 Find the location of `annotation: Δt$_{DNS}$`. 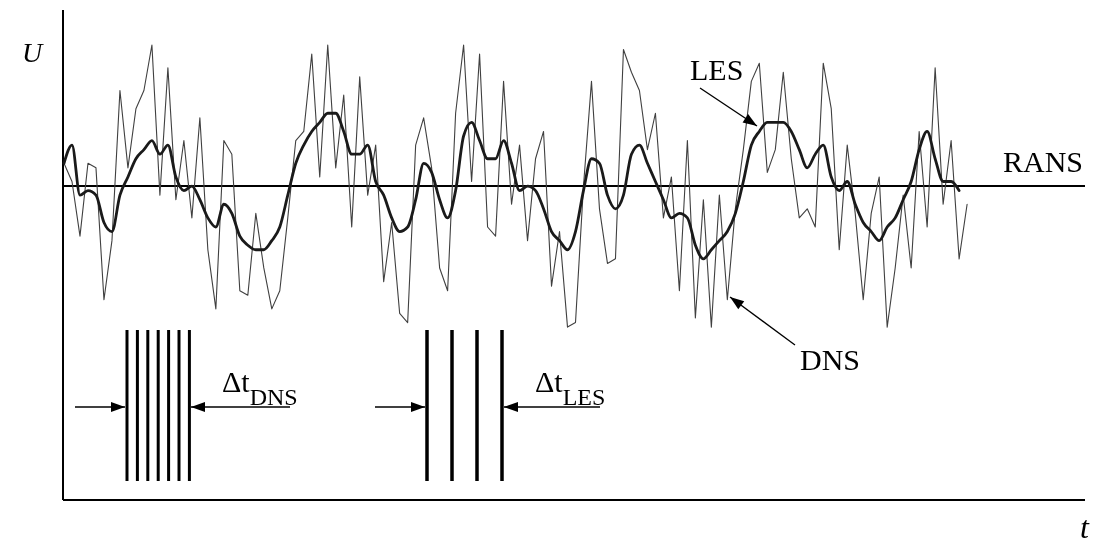

annotation: Δt$_{DNS}$ is located at coordinates (260, 387).